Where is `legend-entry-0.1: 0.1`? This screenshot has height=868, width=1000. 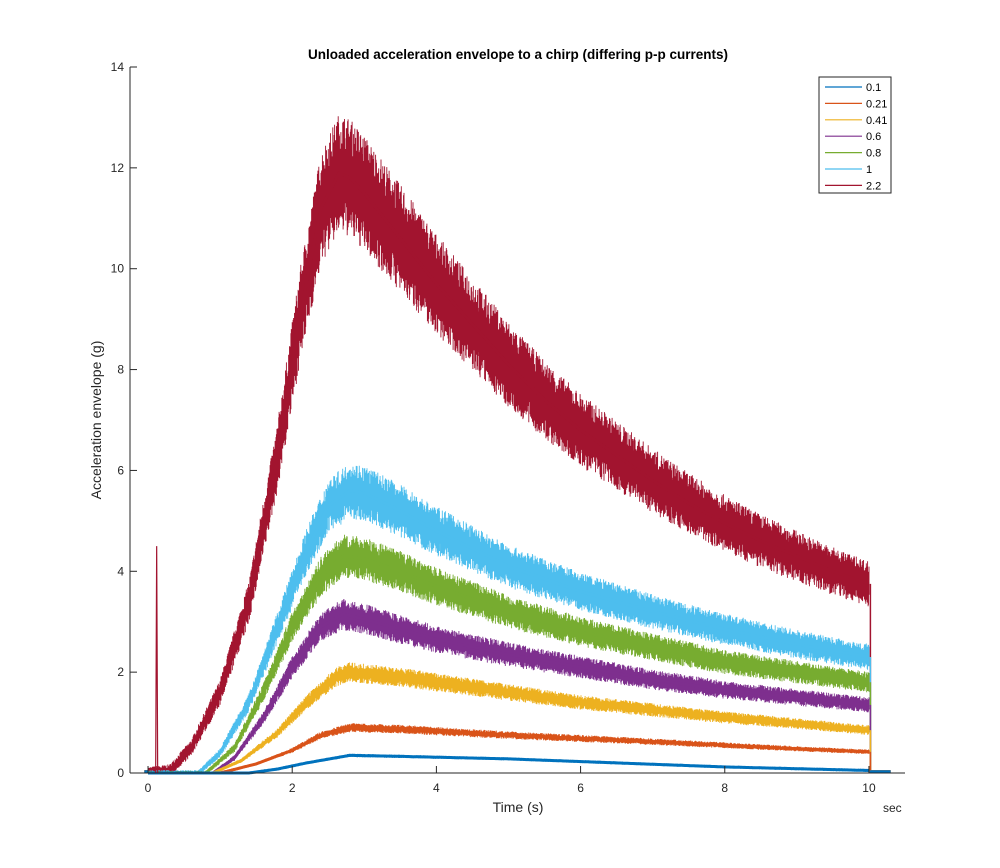 legend-entry-0.1: 0.1 is located at coordinates (853, 88).